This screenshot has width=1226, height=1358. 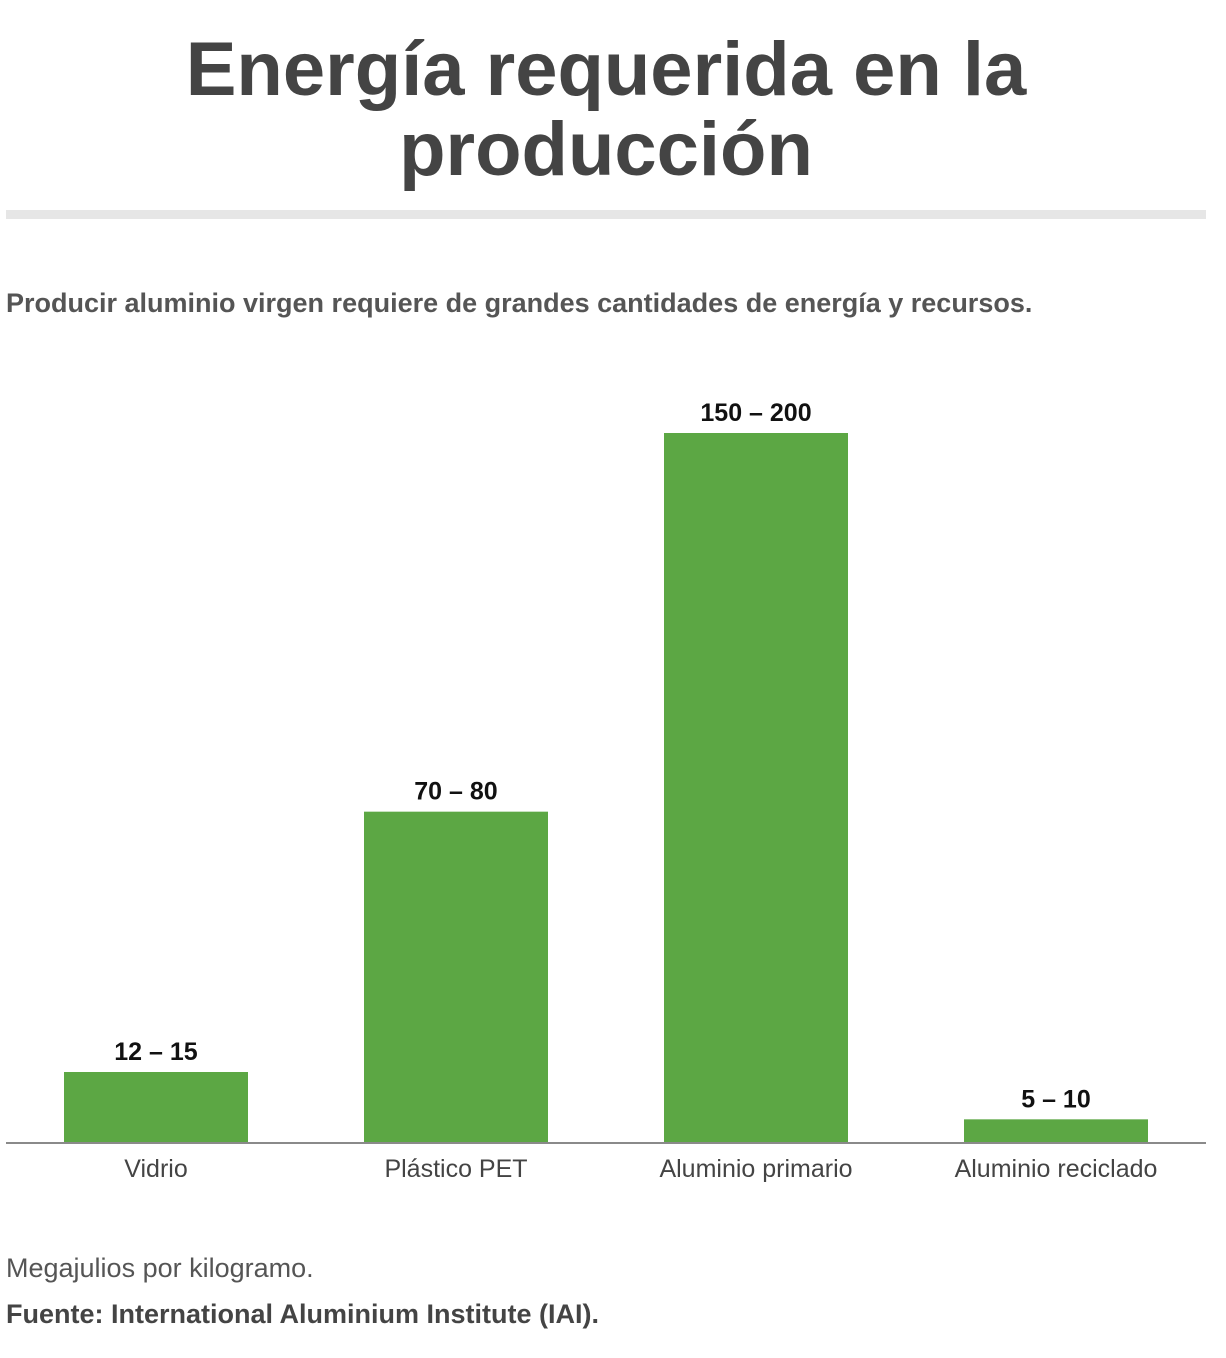 What do you see at coordinates (160, 1268) in the screenshot?
I see `unit-note: Megajulios por kilogramo.` at bounding box center [160, 1268].